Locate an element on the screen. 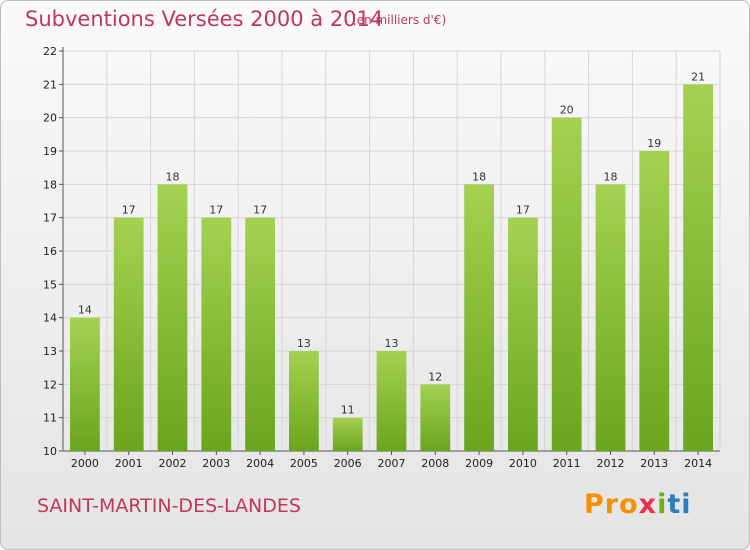 The width and height of the screenshot is (750, 550). value-label-2014: 21 is located at coordinates (698, 76).